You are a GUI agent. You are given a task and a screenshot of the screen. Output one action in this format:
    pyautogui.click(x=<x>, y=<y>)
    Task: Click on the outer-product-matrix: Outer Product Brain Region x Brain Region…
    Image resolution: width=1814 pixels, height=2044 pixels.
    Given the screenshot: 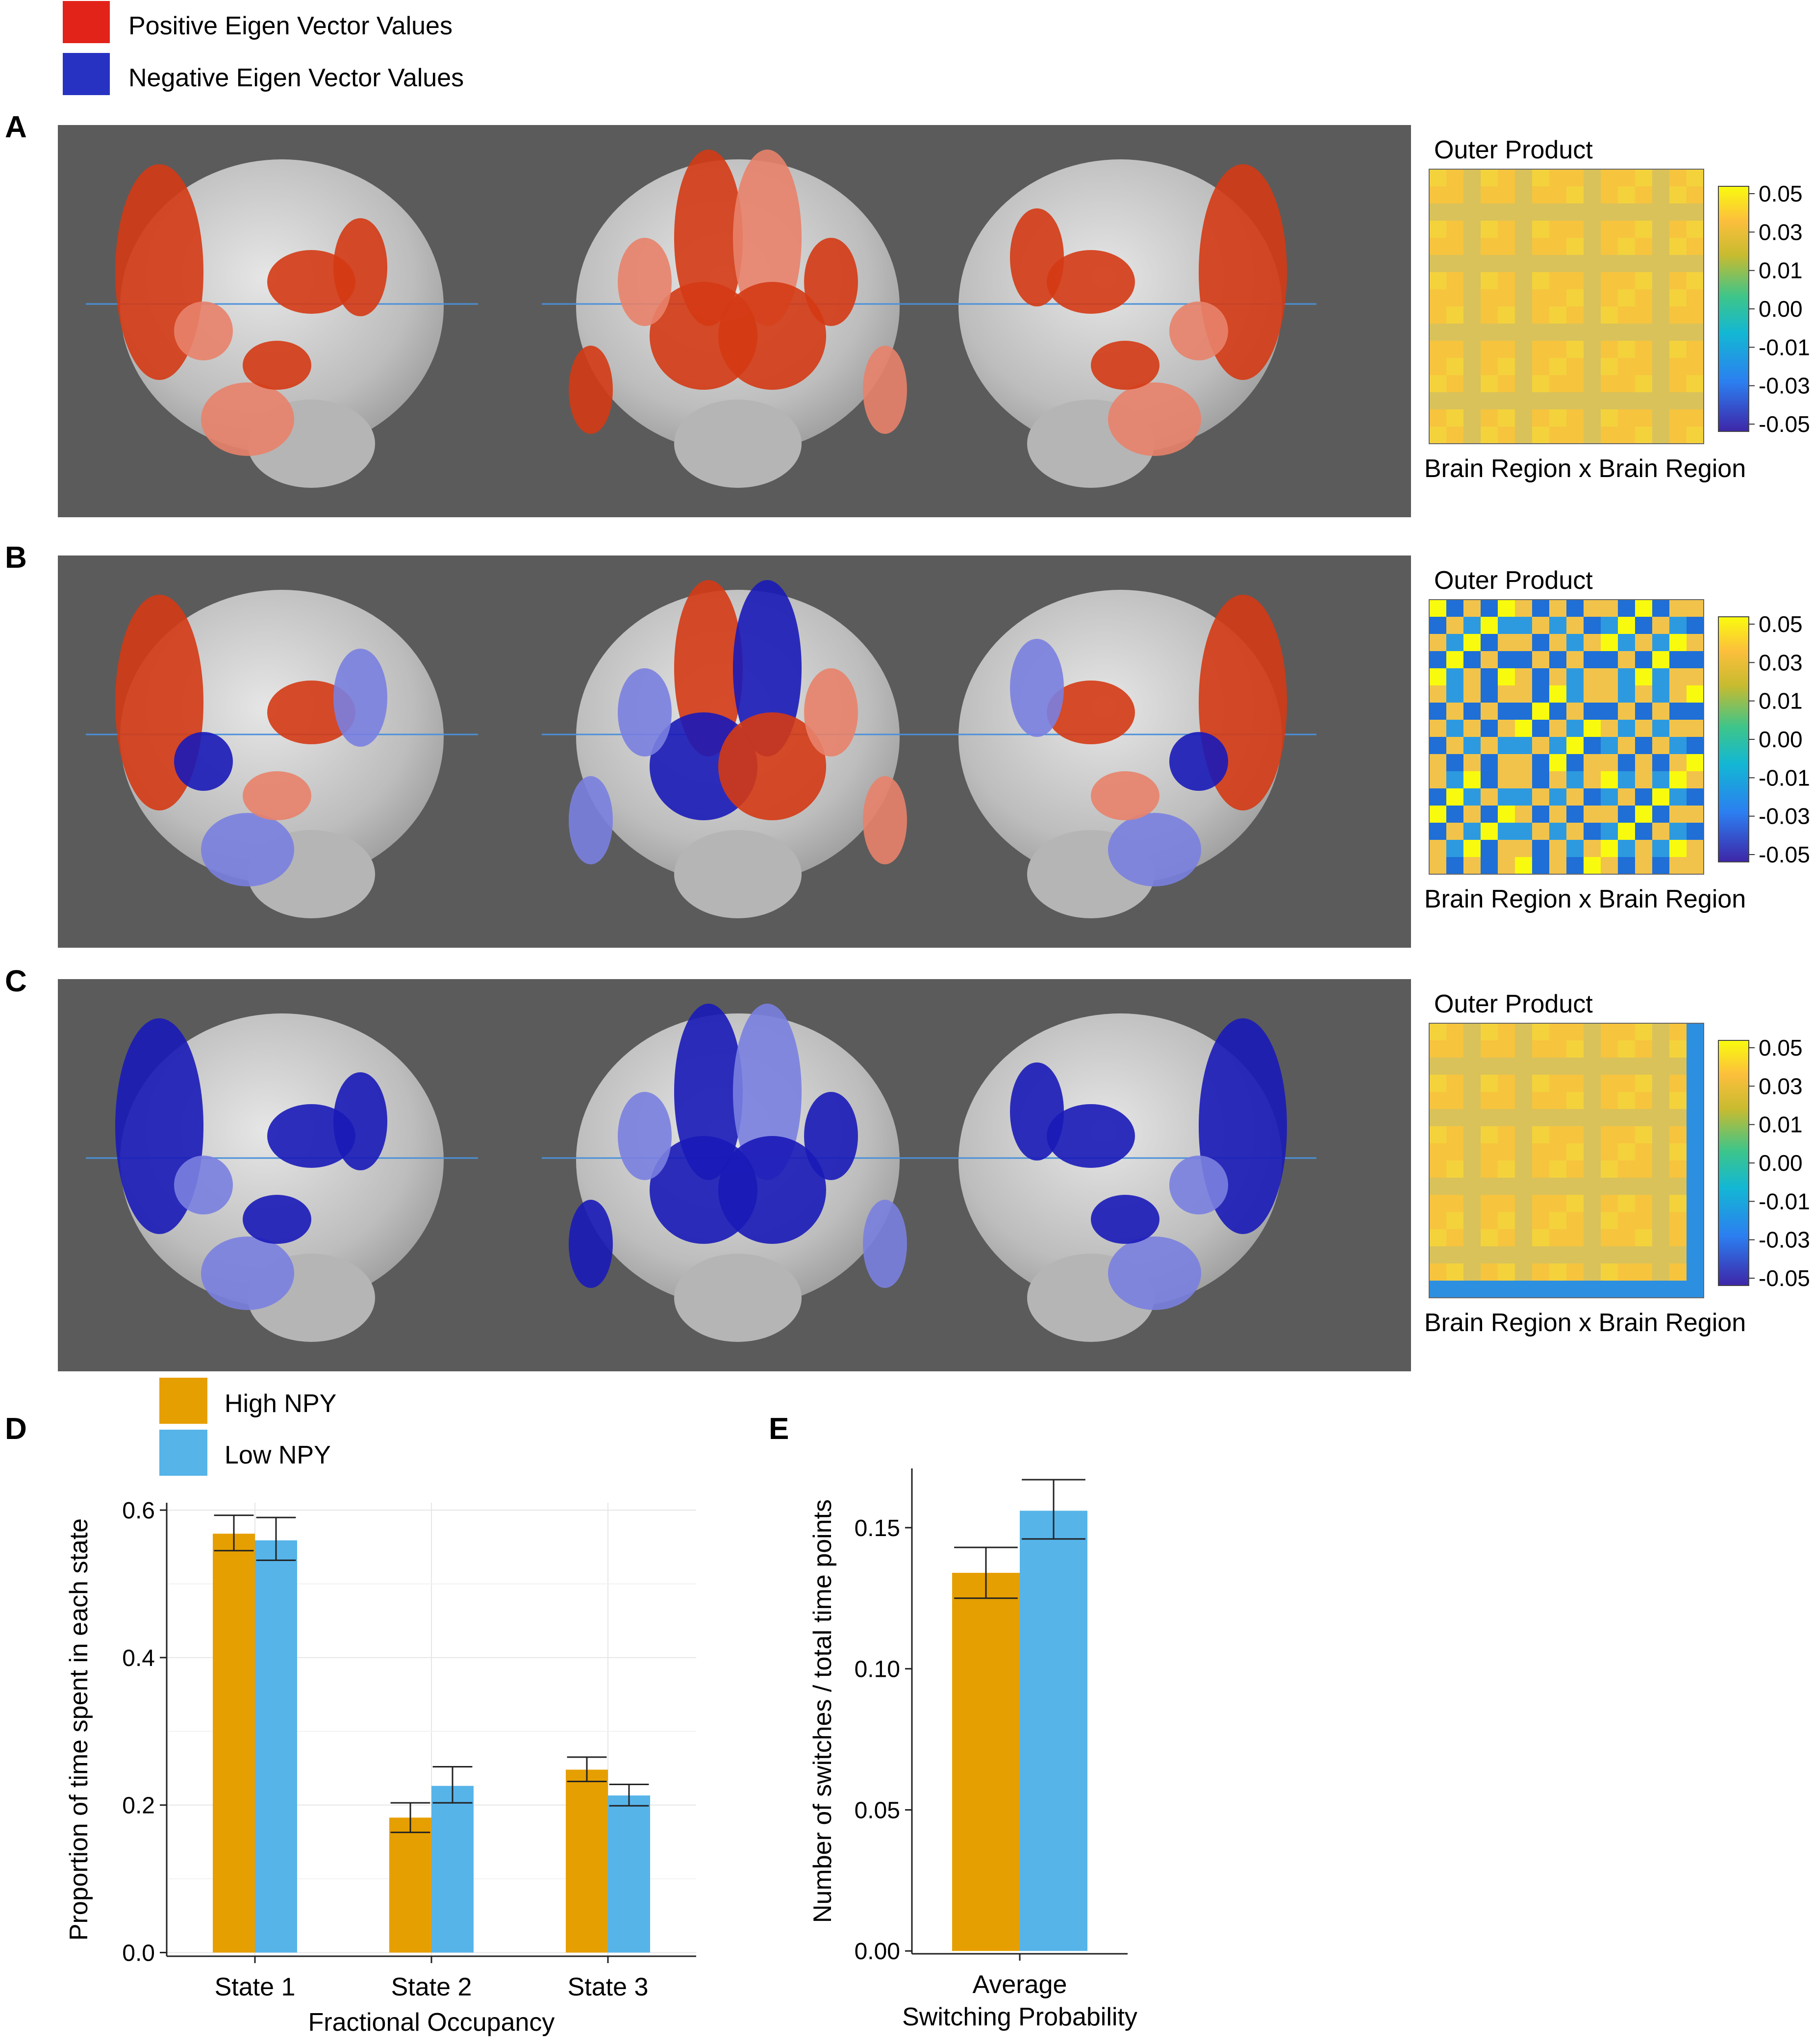 What is the action you would take?
    pyautogui.click(x=1617, y=1164)
    